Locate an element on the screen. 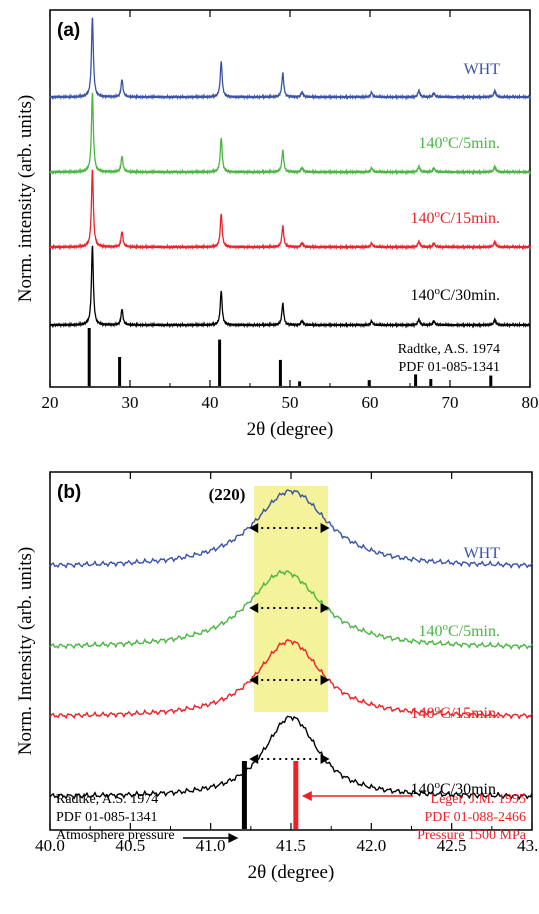 Image resolution: width=539 pixels, height=914 pixels. y-axis-title: Norm. Intensity (arb. units) is located at coordinates (25, 651).